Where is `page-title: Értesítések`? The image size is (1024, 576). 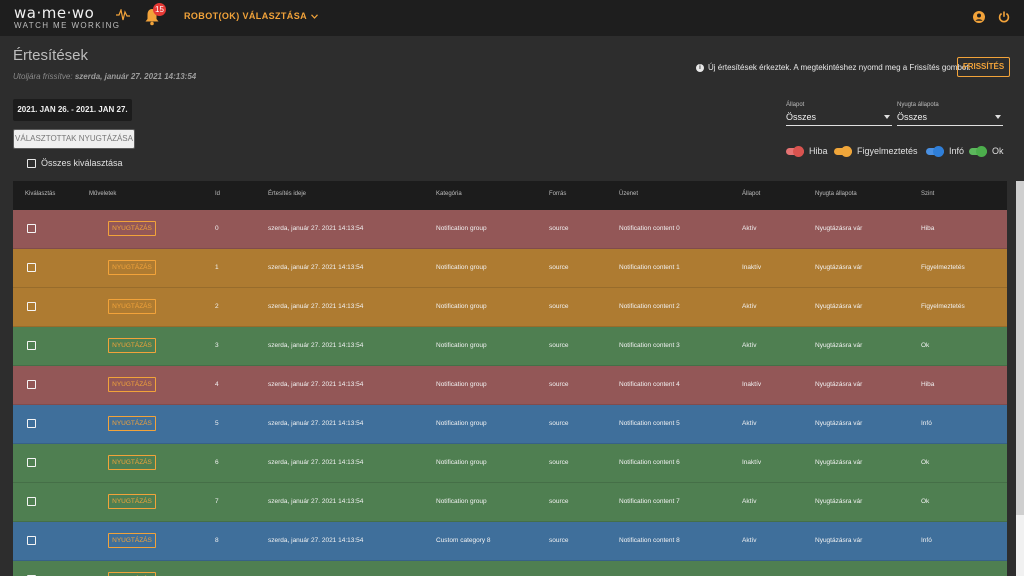
page-title: Értesítések is located at coordinates (51, 55).